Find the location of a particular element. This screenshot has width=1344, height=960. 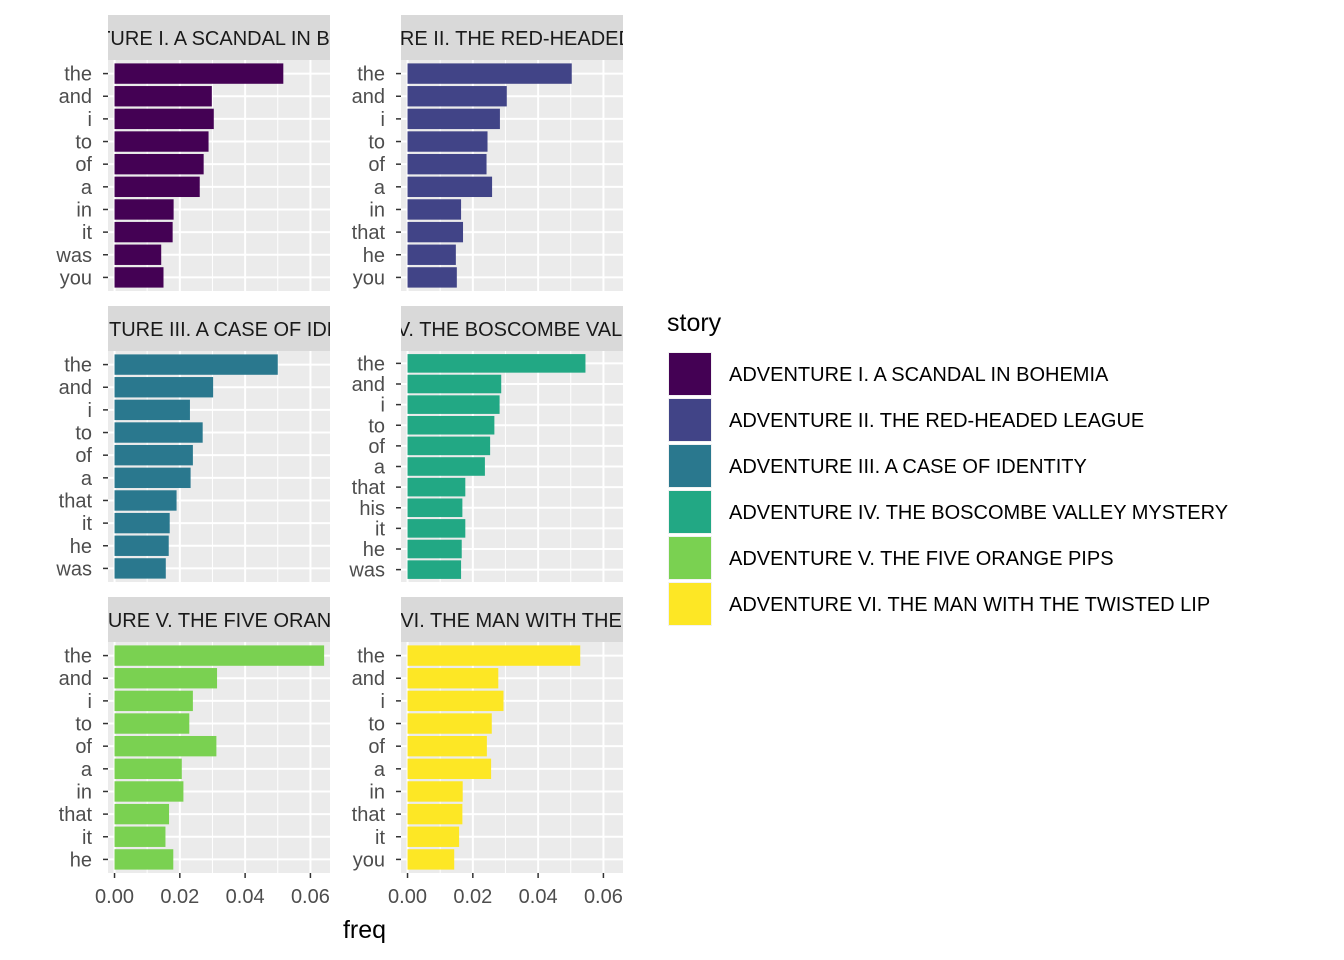

strip-label: ADVENTURE II. THE RED-HEADED LEAGUE is located at coordinates (511, 39).